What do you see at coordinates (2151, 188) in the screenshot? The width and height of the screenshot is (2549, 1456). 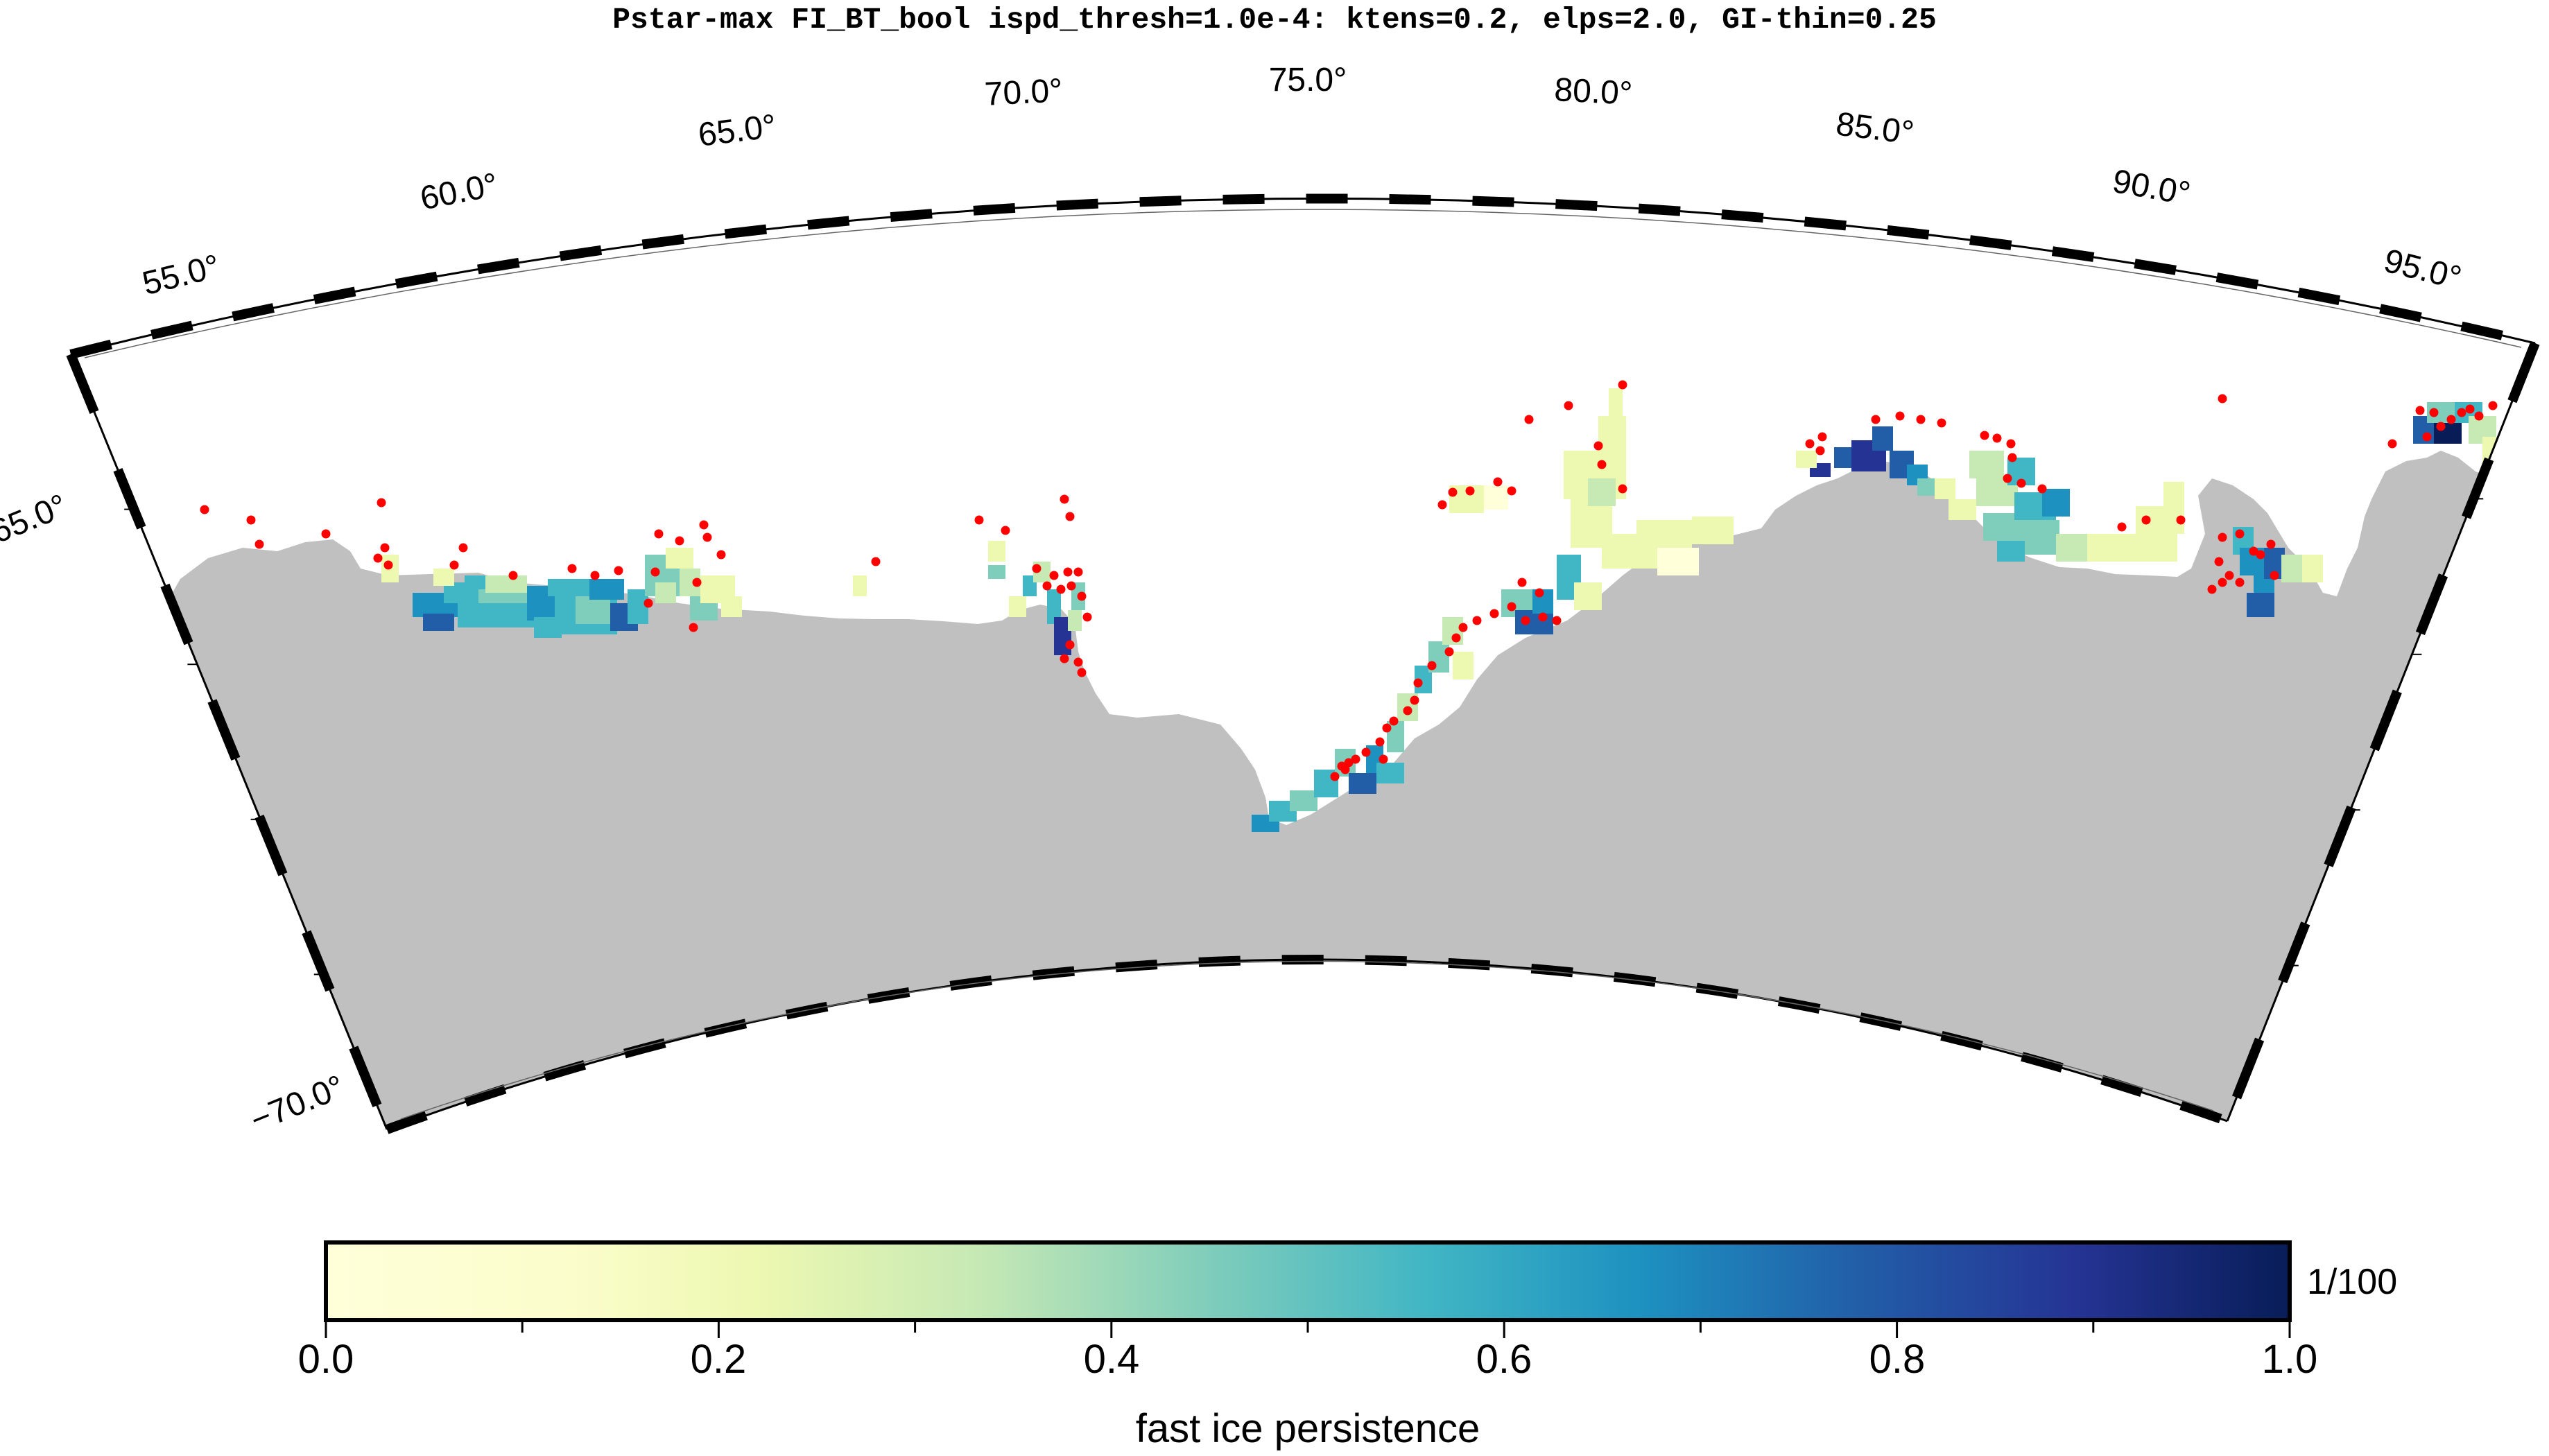 I see `lon-label-90: 90.0°` at bounding box center [2151, 188].